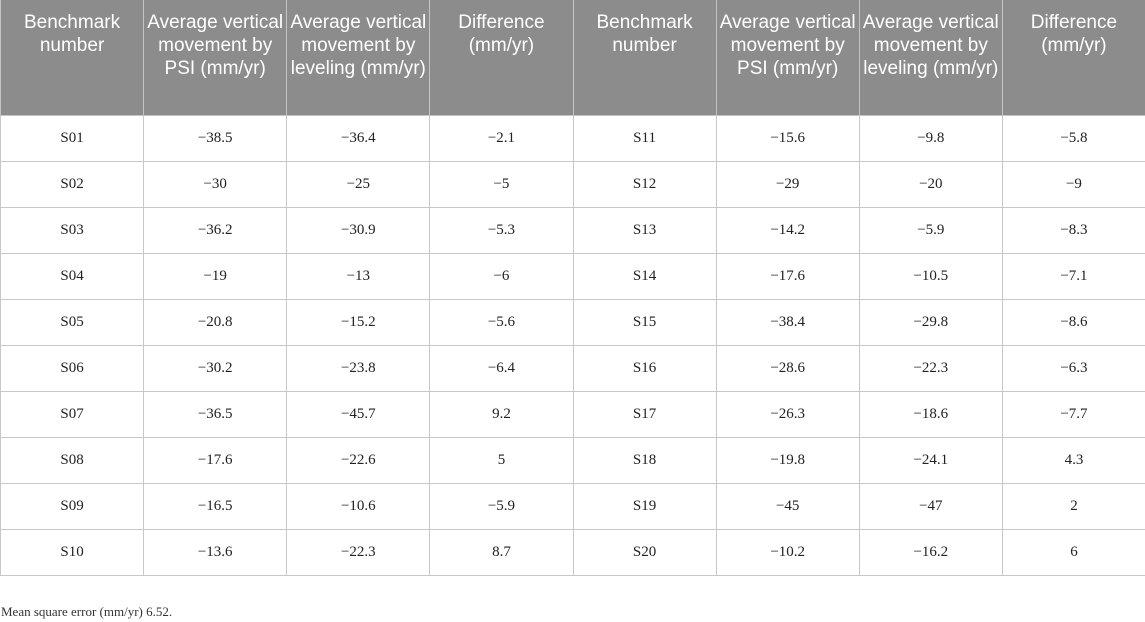 This screenshot has height=622, width=1145. I want to click on cell-leveling-movement: −25, so click(358, 184).